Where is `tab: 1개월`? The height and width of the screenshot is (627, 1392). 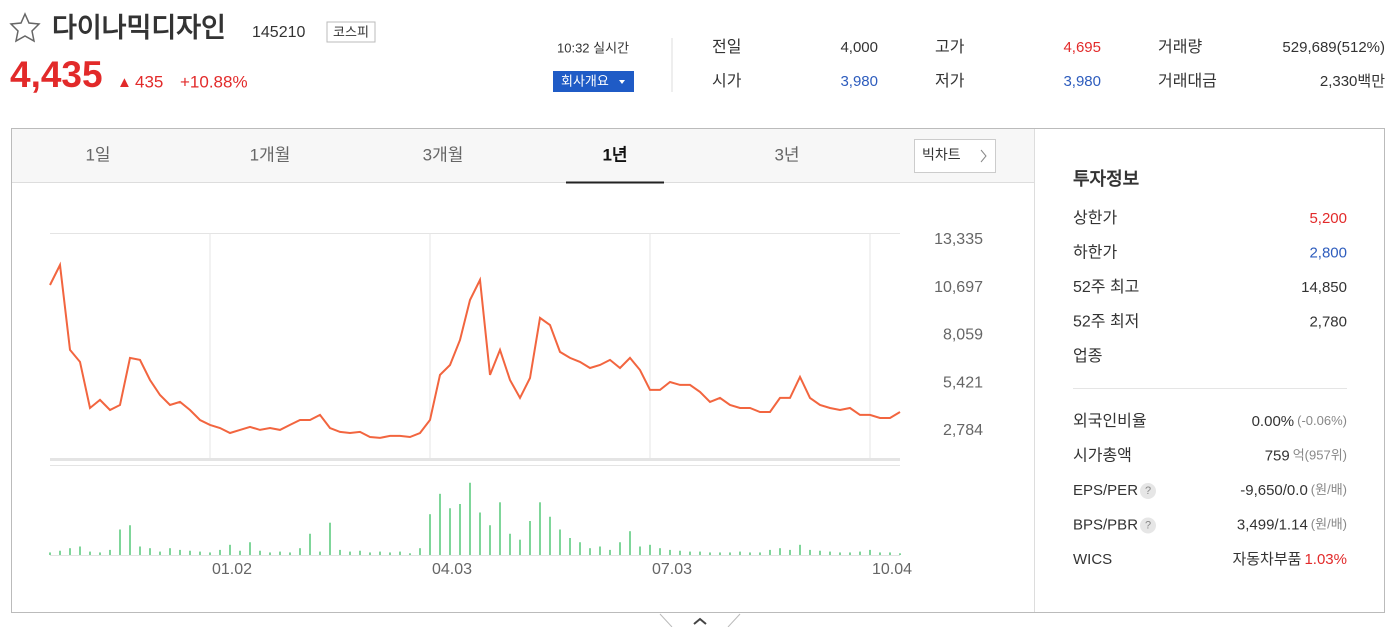 tab: 1개월 is located at coordinates (270, 154).